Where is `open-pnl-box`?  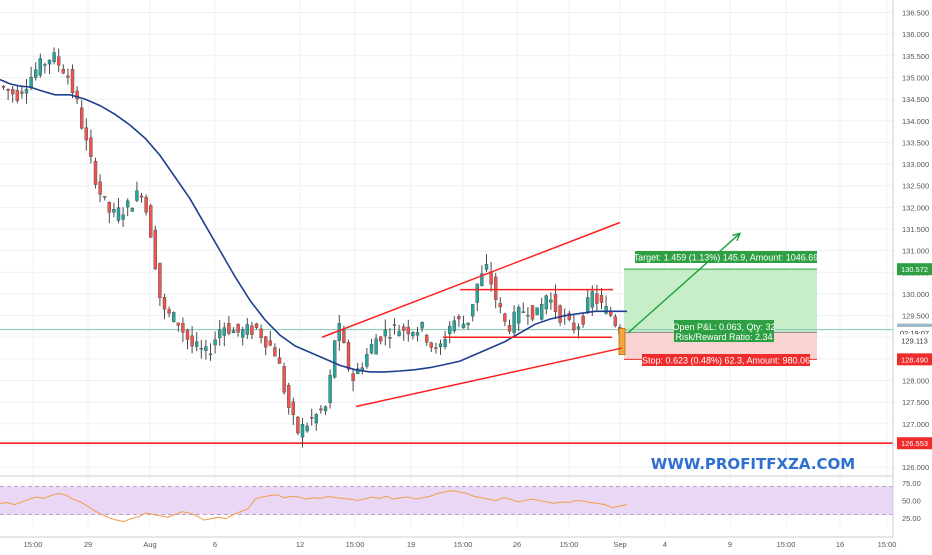 open-pnl-box is located at coordinates (724, 331).